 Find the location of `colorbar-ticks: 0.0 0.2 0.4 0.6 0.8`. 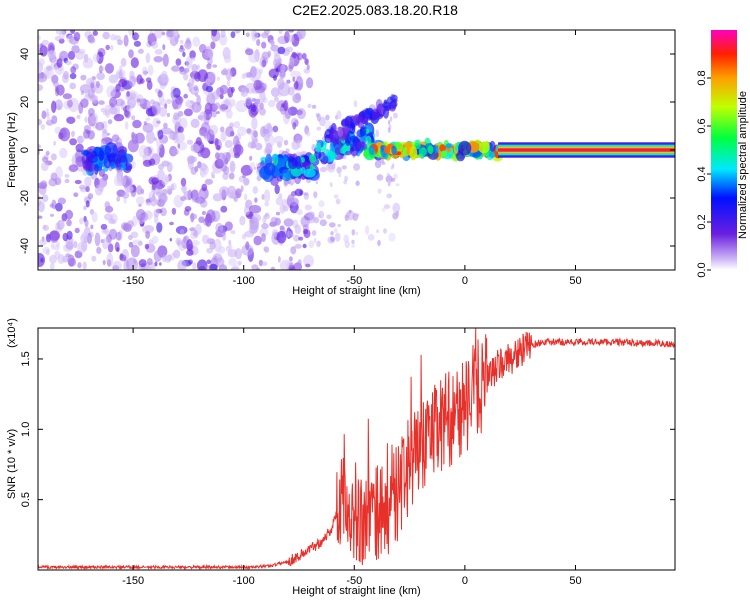

colorbar-ticks: 0.0 0.2 0.4 0.6 0.8 is located at coordinates (703, 174).